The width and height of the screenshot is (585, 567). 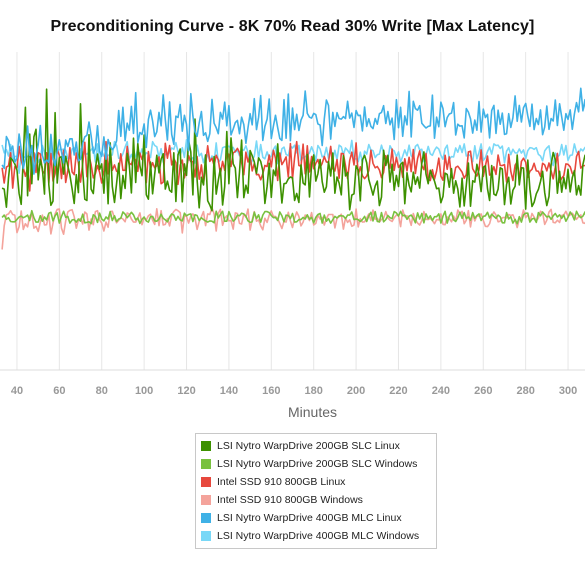 What do you see at coordinates (312, 412) in the screenshot?
I see `x-axis-label: Minutes` at bounding box center [312, 412].